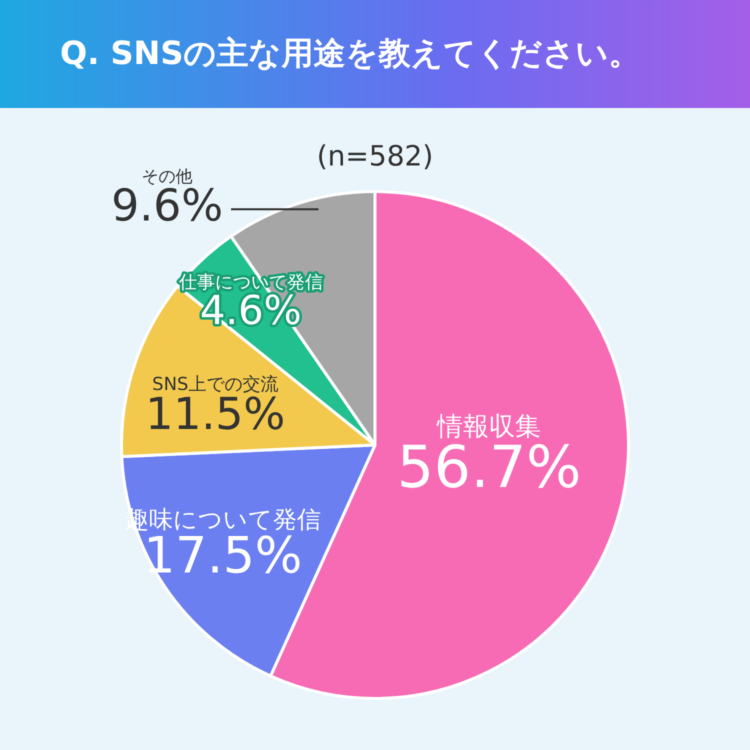 Image resolution: width=750 pixels, height=750 pixels. What do you see at coordinates (350, 53) in the screenshot?
I see `chart-title: Q. SNSの主な用途を教えてください。` at bounding box center [350, 53].